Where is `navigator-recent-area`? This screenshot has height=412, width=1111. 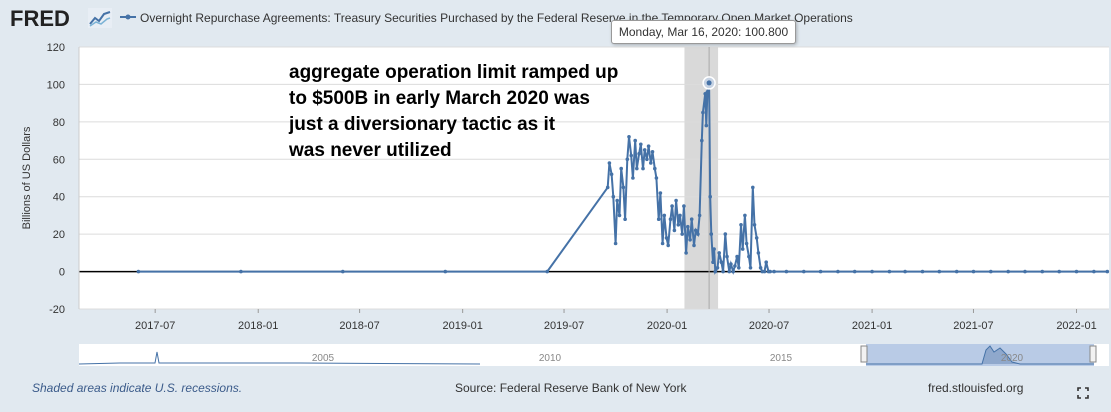 navigator-recent-area is located at coordinates (980, 355).